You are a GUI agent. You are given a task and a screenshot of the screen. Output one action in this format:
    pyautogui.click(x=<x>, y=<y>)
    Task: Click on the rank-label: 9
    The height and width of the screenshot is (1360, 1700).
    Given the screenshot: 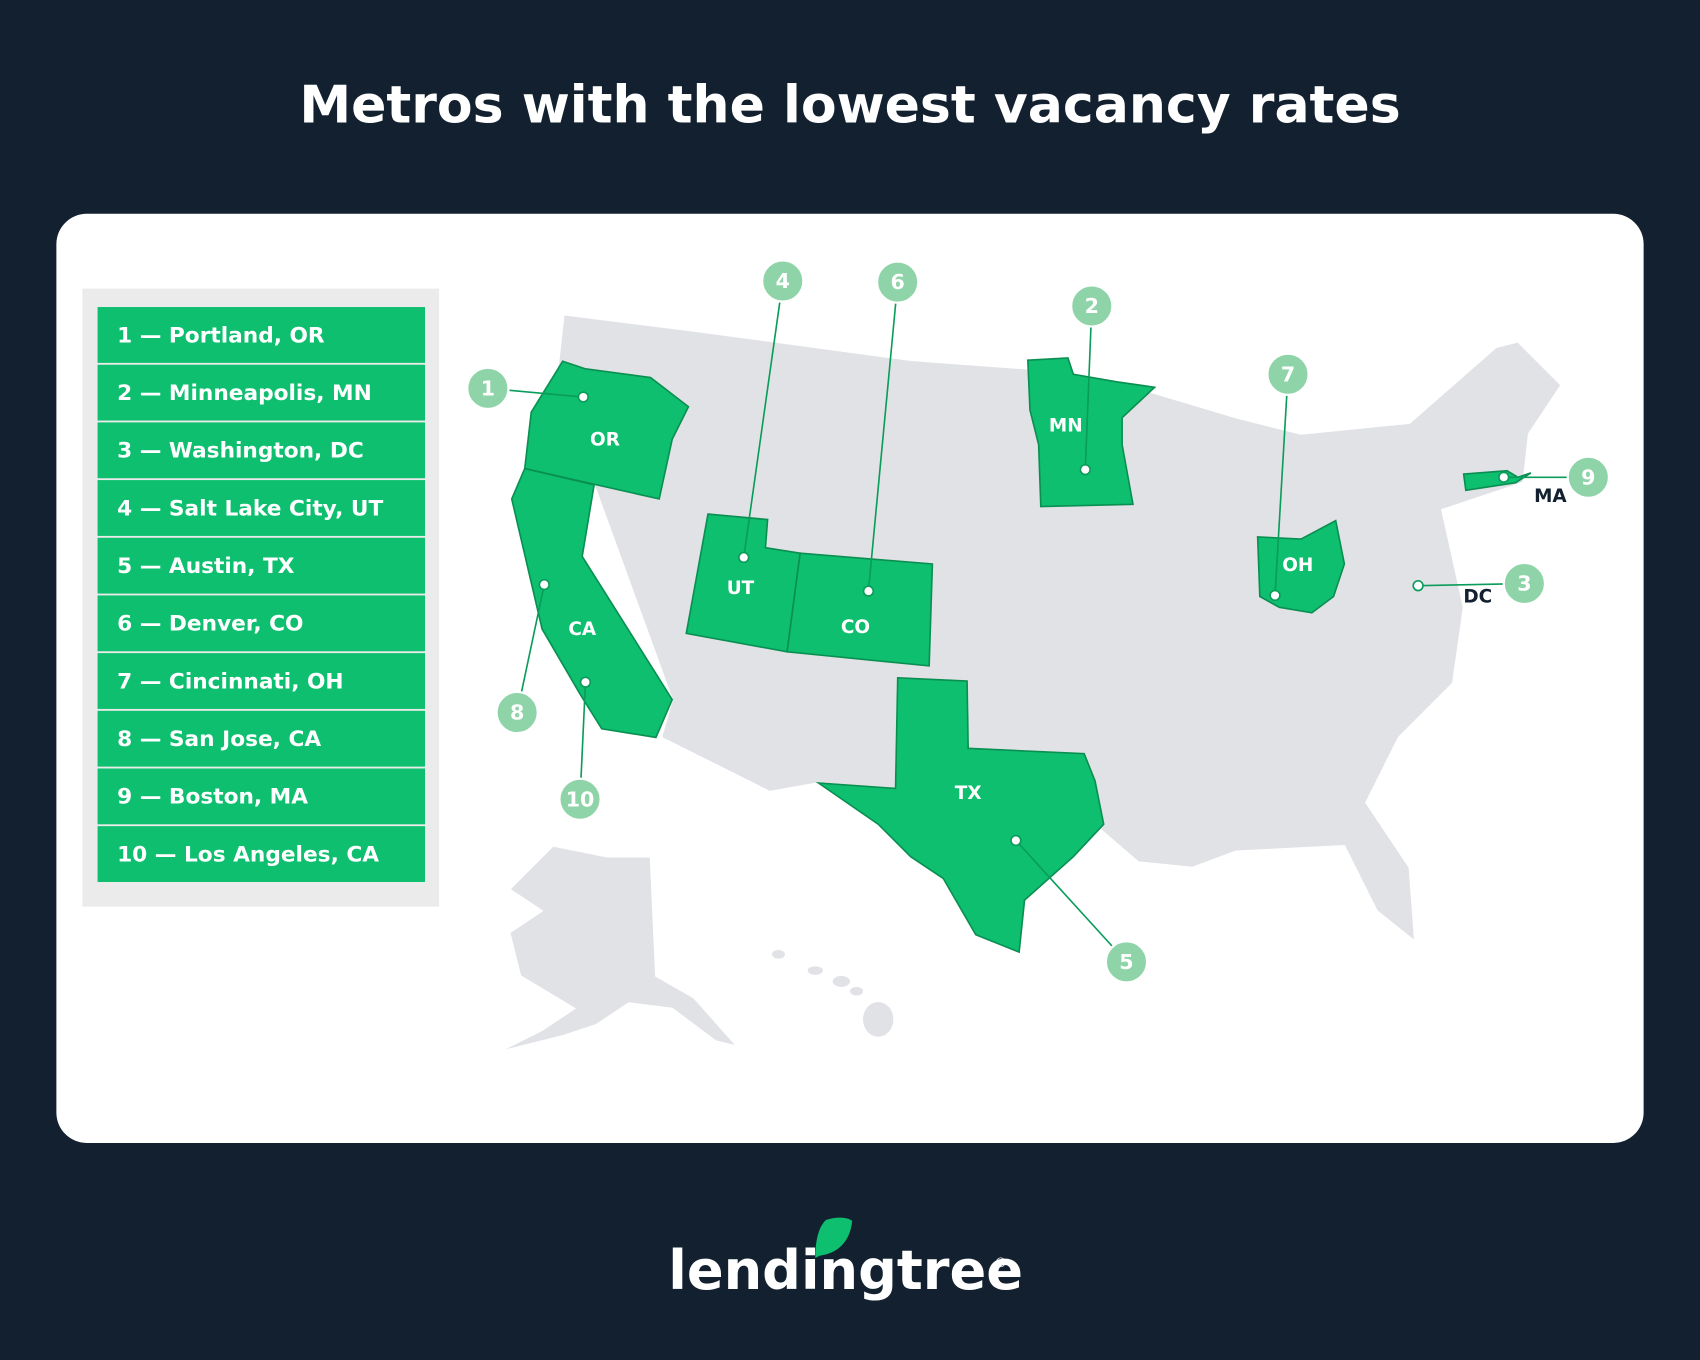 What is the action you would take?
    pyautogui.click(x=1588, y=477)
    